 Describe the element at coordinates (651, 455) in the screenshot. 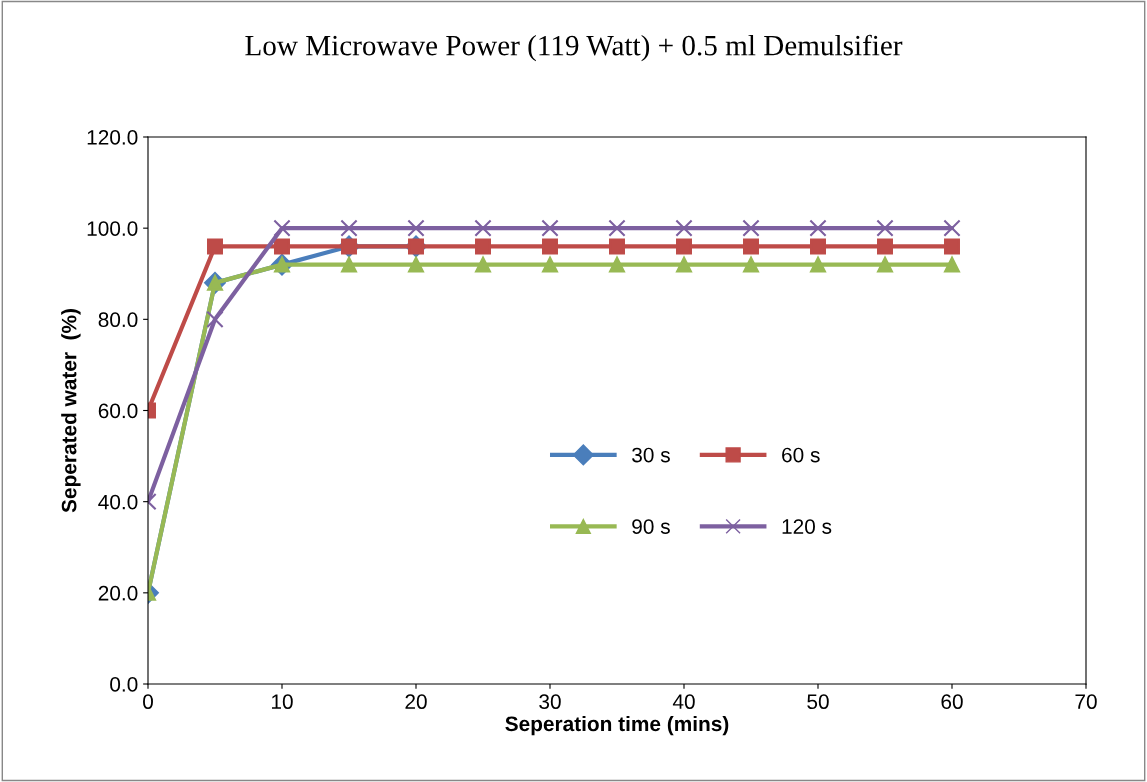

I see `legend-label: 30 s` at that location.